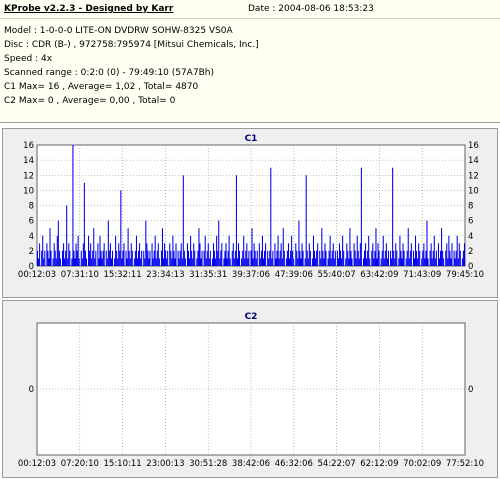  What do you see at coordinates (311, 9) in the screenshot?
I see `scan-date: Date : 2004-08-06 18:53:23` at bounding box center [311, 9].